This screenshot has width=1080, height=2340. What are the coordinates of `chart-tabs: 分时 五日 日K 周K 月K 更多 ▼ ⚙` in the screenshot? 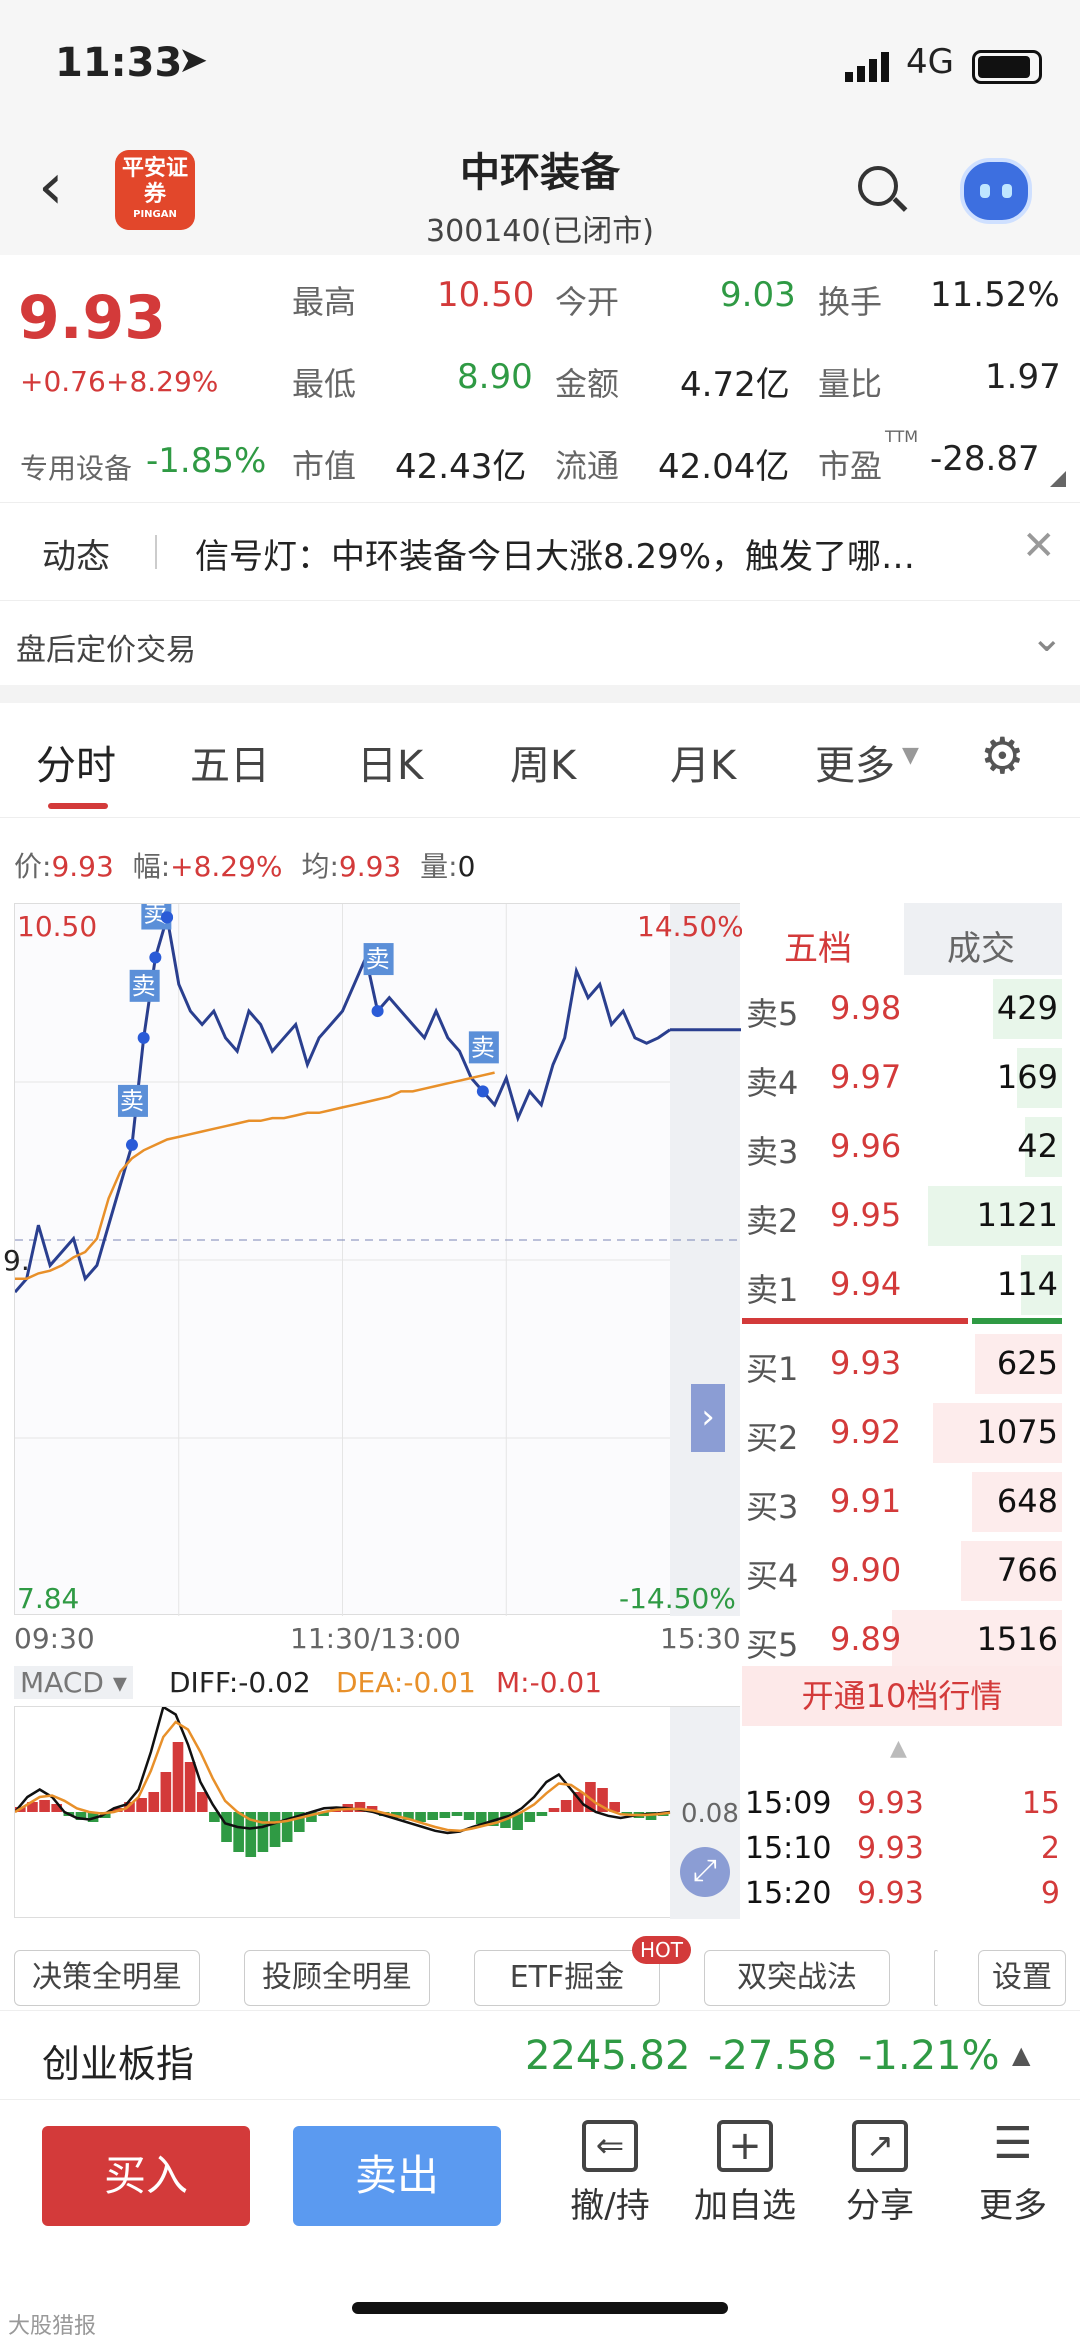 It's located at (540, 760).